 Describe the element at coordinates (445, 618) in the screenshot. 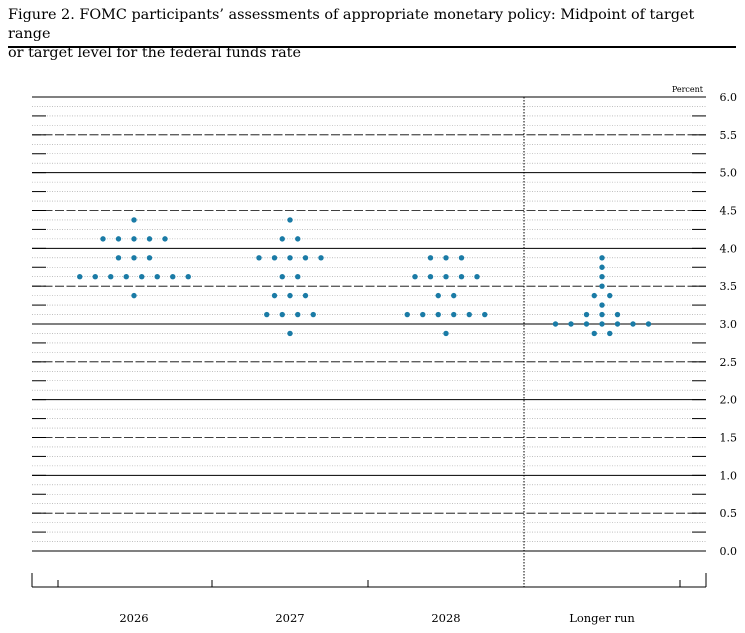

I see `x-category-label: 2028` at that location.